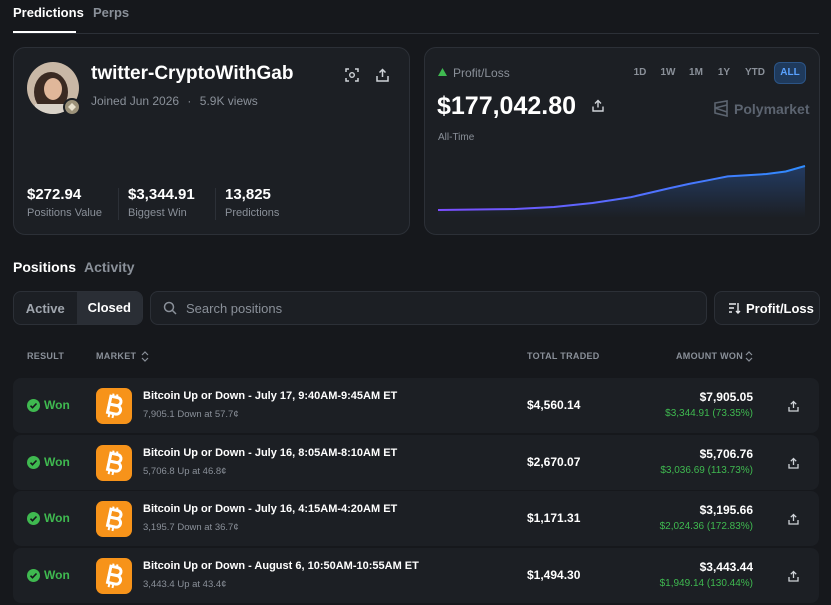  What do you see at coordinates (668, 72) in the screenshot?
I see `range-button: 1W` at bounding box center [668, 72].